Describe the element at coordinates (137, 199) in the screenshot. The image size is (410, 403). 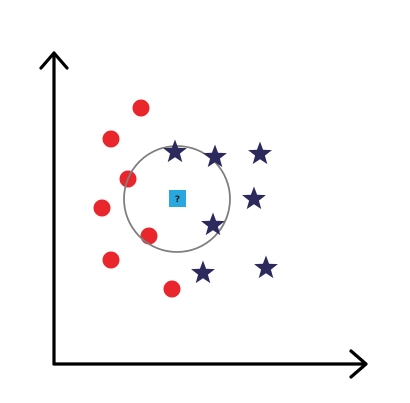
I see `class-a-points` at that location.